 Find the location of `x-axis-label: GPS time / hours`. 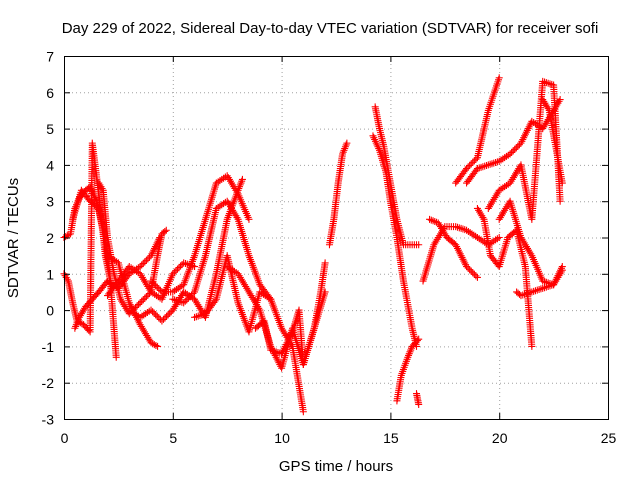

x-axis-label: GPS time / hours is located at coordinates (336, 466).